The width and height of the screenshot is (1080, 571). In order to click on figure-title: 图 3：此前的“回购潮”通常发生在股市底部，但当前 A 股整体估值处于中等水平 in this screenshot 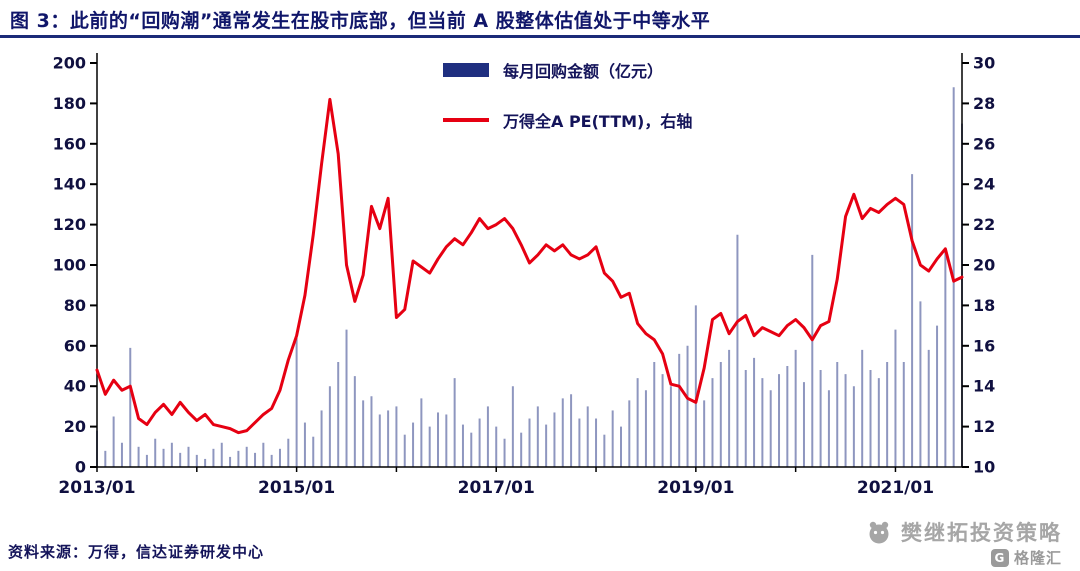, I will do `click(360, 21)`.